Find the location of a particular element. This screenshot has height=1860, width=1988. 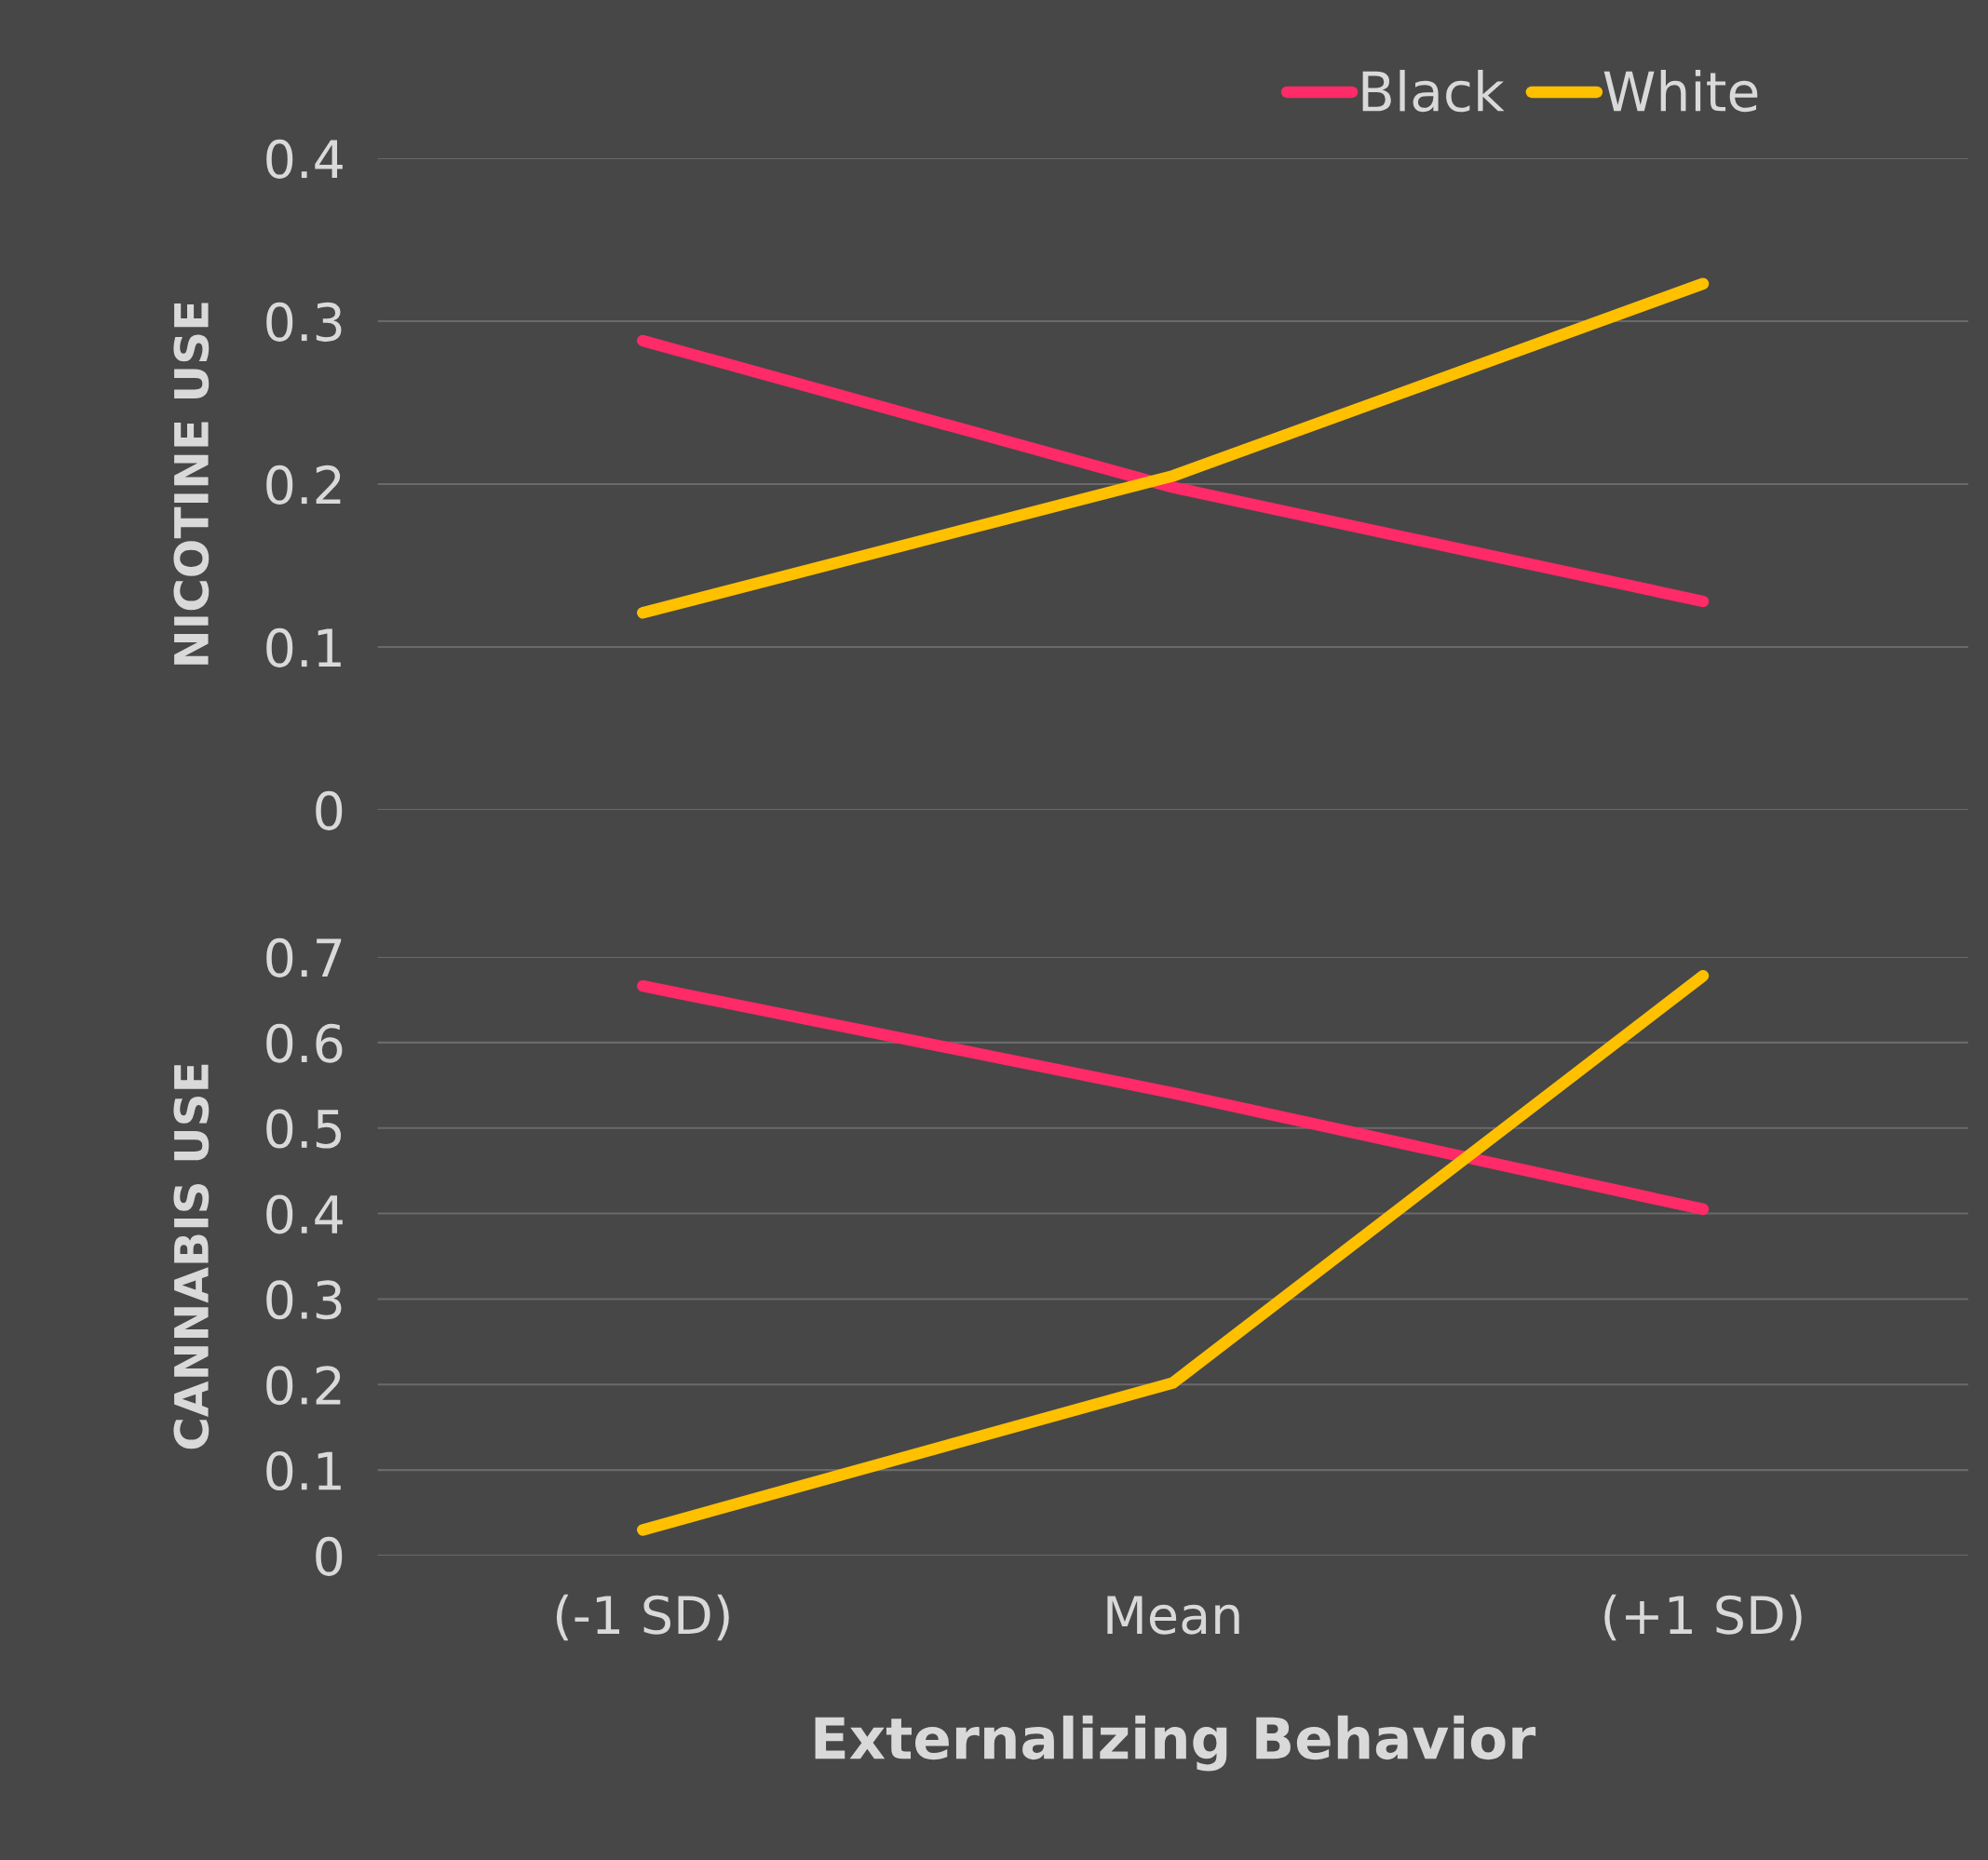

legend-label: Black is located at coordinates (1433, 92).